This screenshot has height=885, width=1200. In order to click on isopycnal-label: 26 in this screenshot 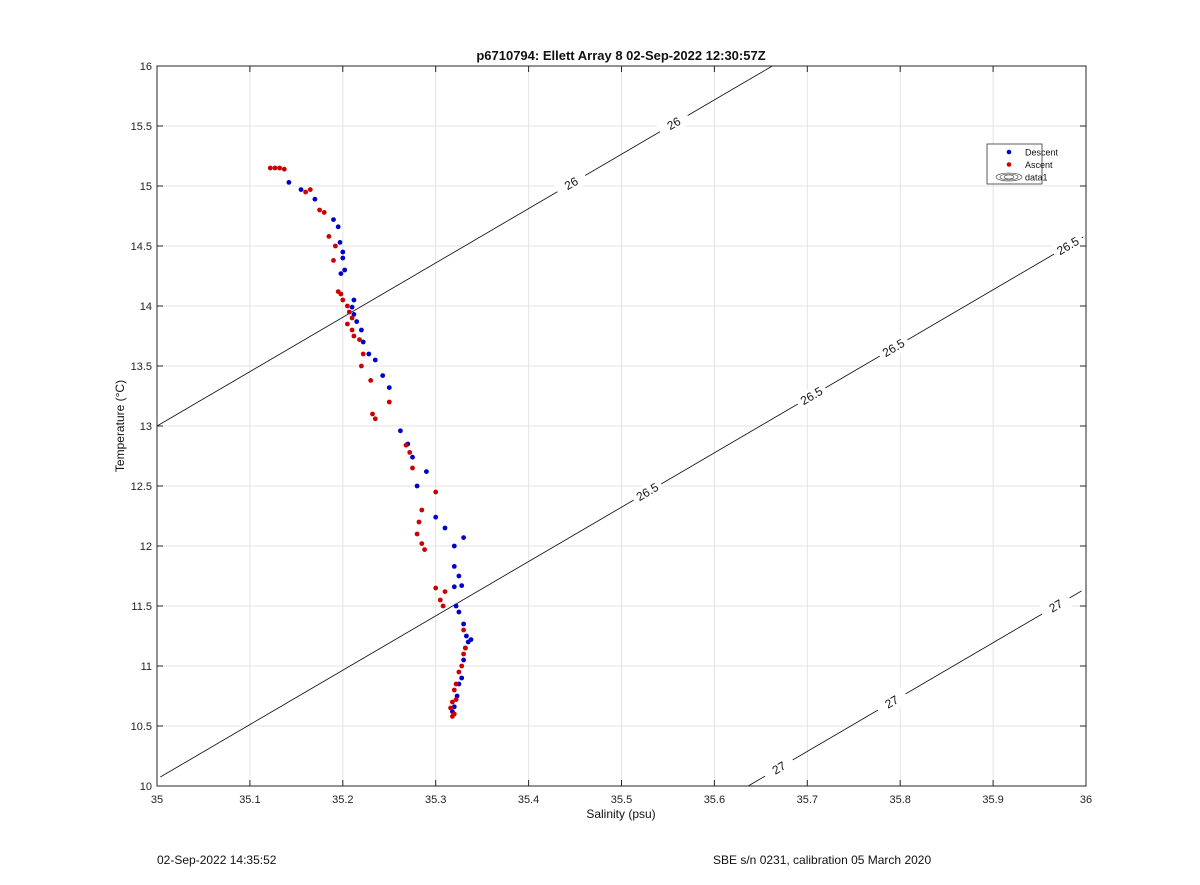, I will do `click(674, 123)`.